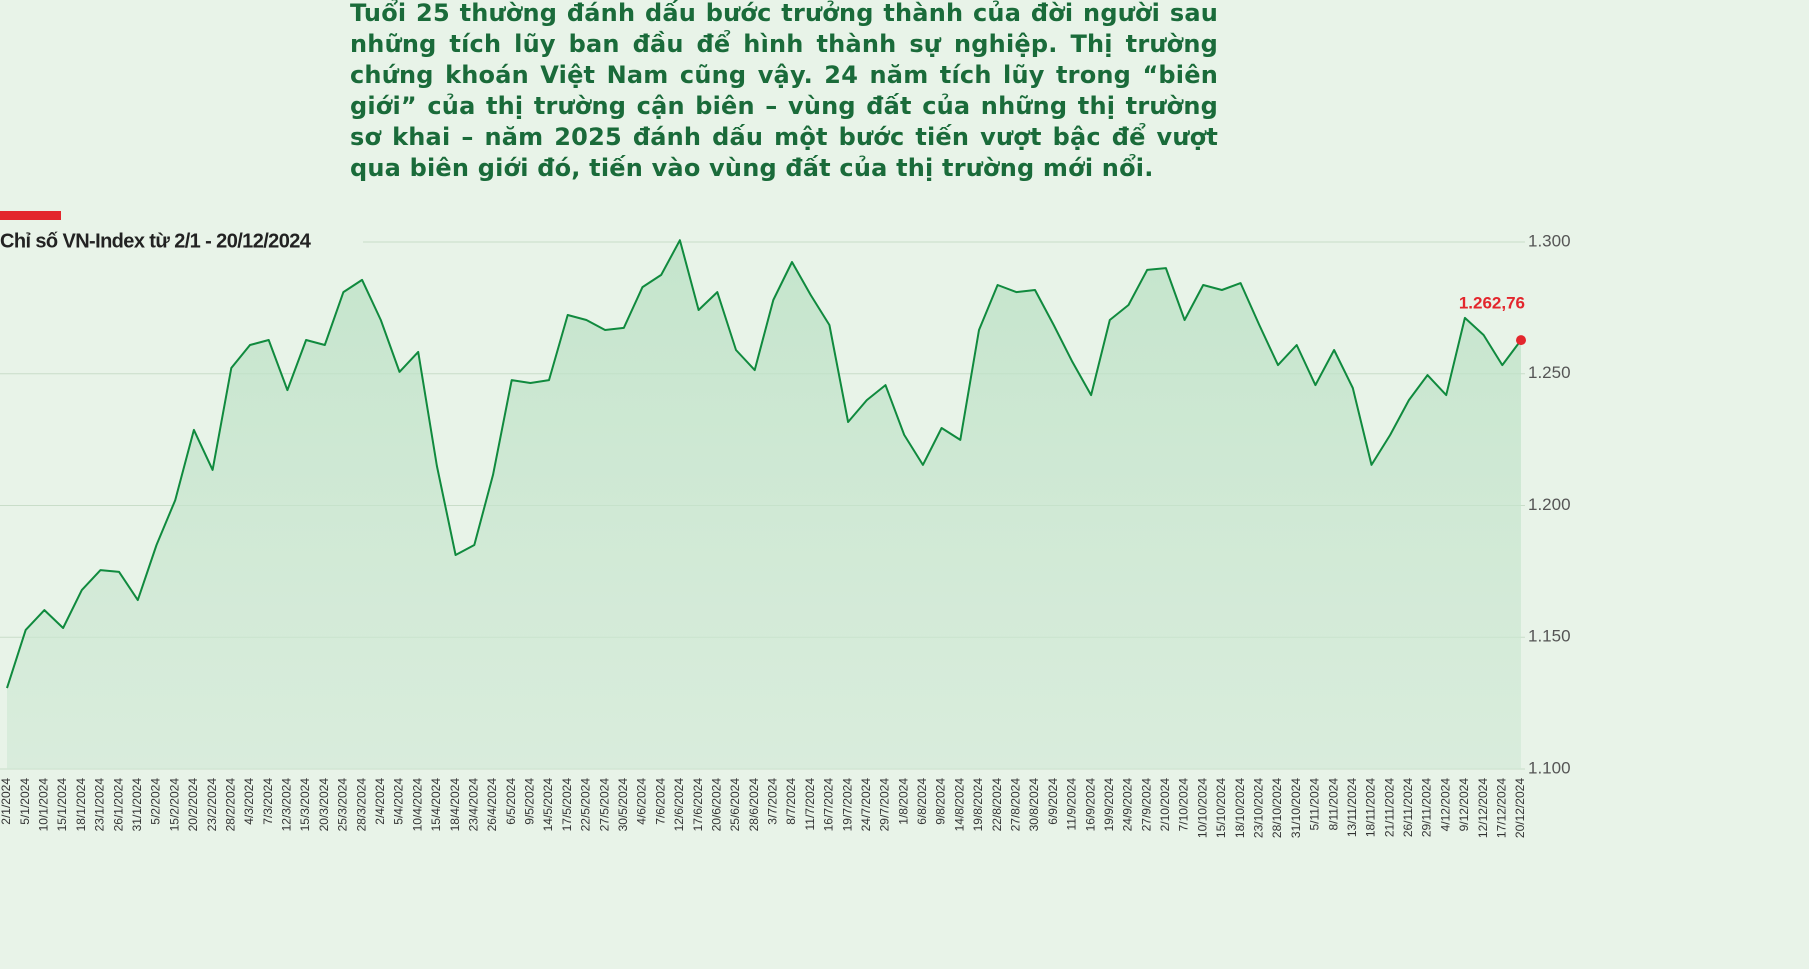 The width and height of the screenshot is (1809, 969). Describe the element at coordinates (1464, 805) in the screenshot. I see `x-tick-label: 9/12/2024` at that location.